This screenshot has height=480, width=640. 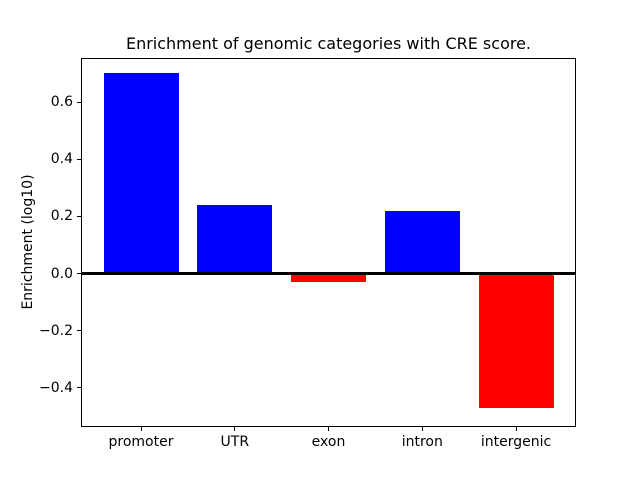 What do you see at coordinates (516, 442) in the screenshot?
I see `x-tick-label-intergenic: intergenic` at bounding box center [516, 442].